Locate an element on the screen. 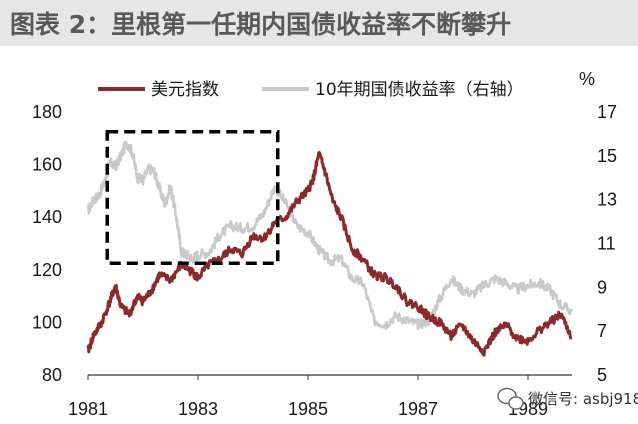 Image resolution: width=638 pixels, height=424 pixels. title-banner is located at coordinates (319, 23).